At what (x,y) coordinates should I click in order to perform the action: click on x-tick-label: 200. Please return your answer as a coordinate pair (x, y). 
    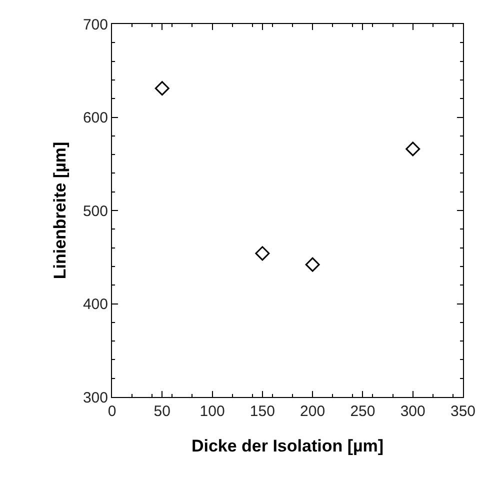
    Looking at the image, I should click on (313, 411).